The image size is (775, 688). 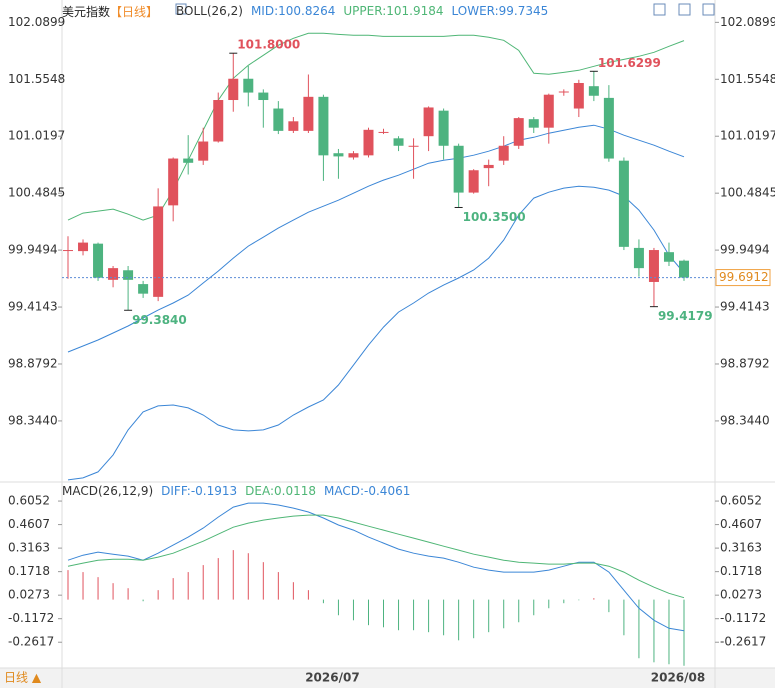 What do you see at coordinates (134, 11) in the screenshot?
I see `period: 【日线】` at bounding box center [134, 11].